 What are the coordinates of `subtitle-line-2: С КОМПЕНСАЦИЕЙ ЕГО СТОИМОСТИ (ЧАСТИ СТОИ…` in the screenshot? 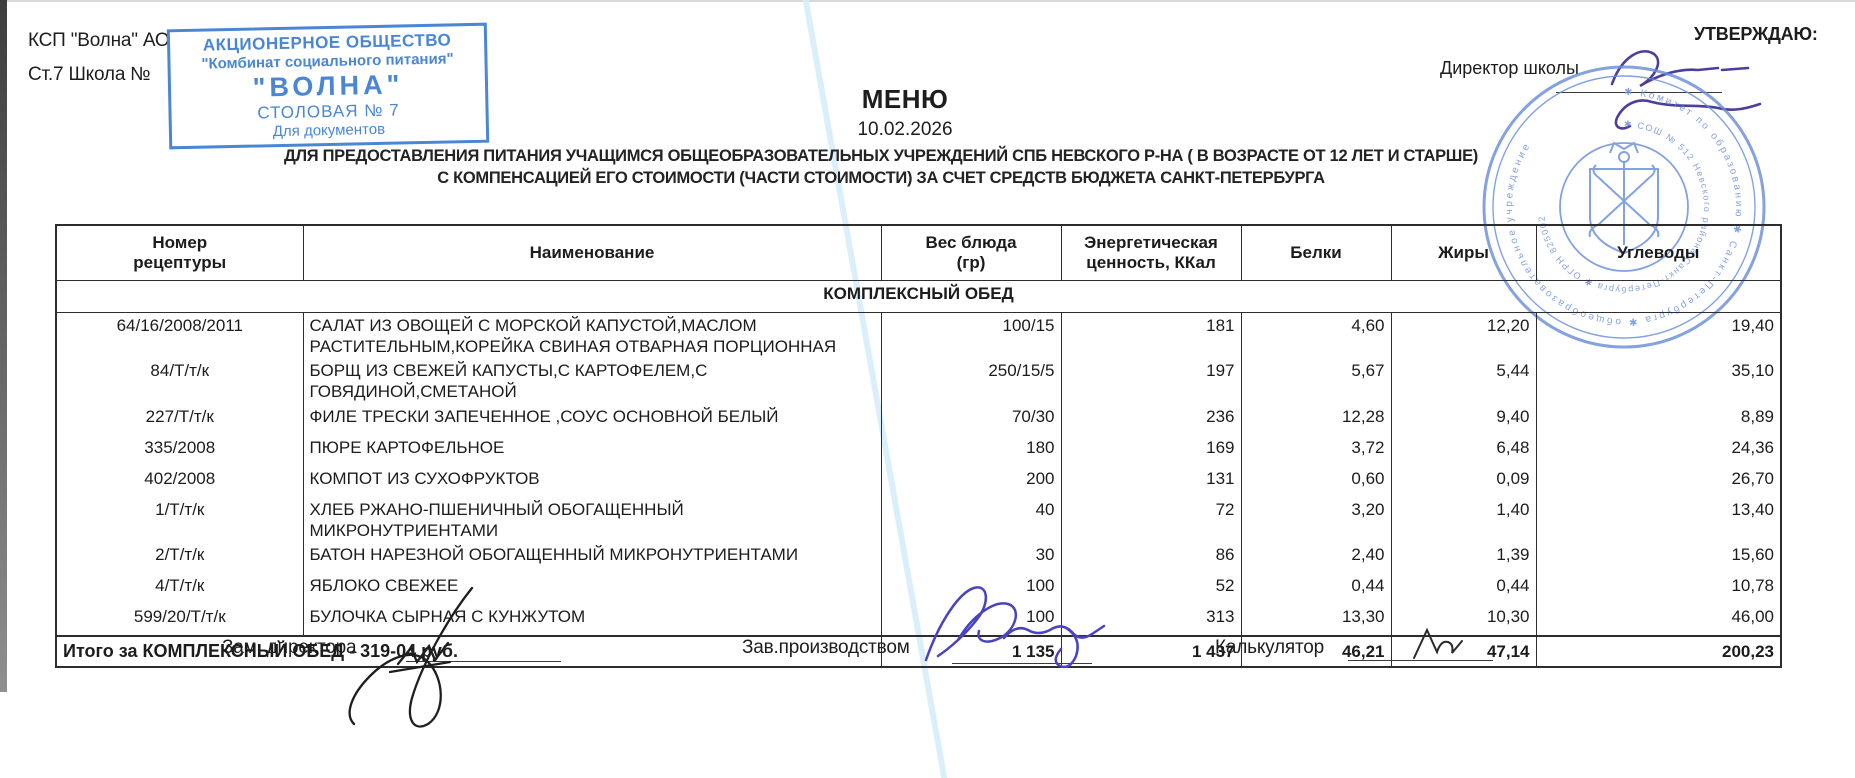 It's located at (881, 178).